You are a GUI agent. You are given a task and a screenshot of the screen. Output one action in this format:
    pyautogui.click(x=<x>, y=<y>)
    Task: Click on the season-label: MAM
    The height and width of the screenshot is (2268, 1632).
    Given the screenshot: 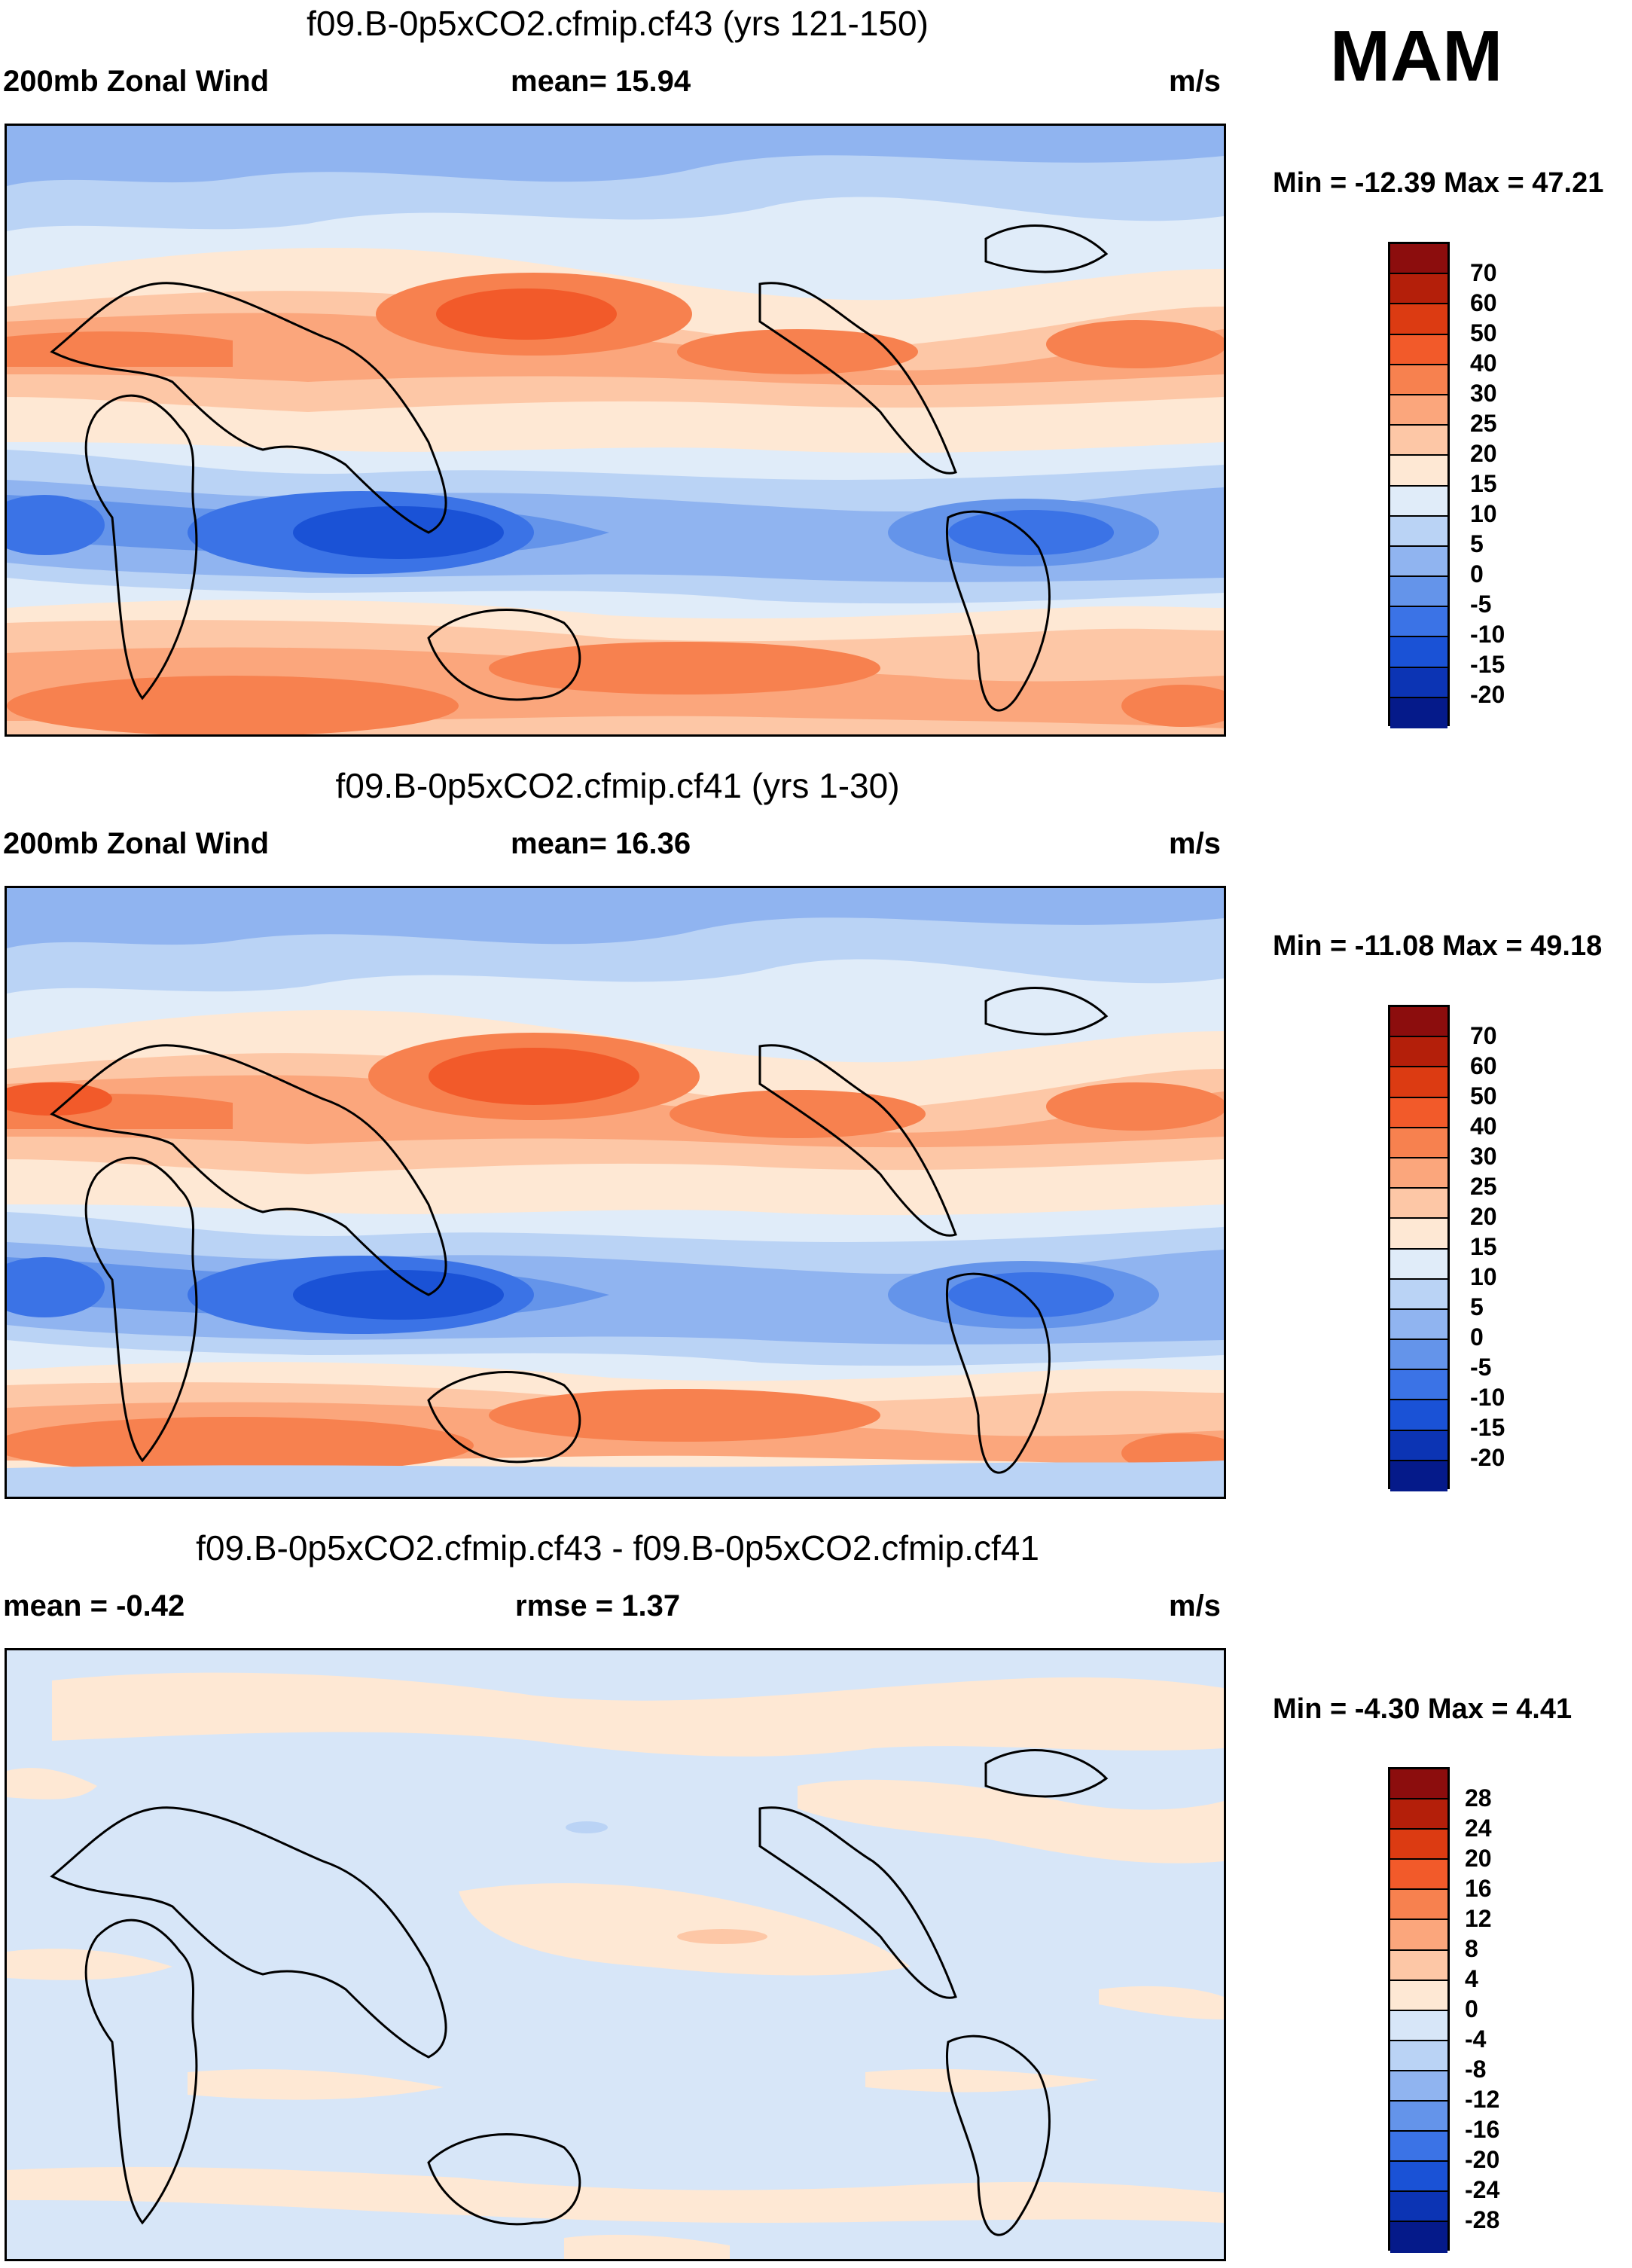 What is the action you would take?
    pyautogui.click(x=1416, y=56)
    